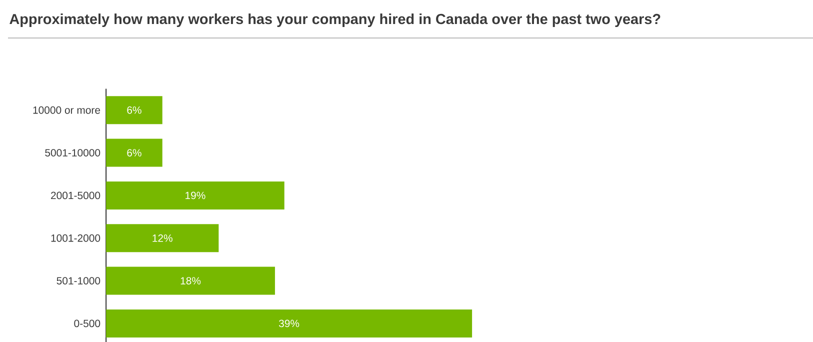  Describe the element at coordinates (75, 196) in the screenshot. I see `y-tick-label: 2001-5000` at that location.